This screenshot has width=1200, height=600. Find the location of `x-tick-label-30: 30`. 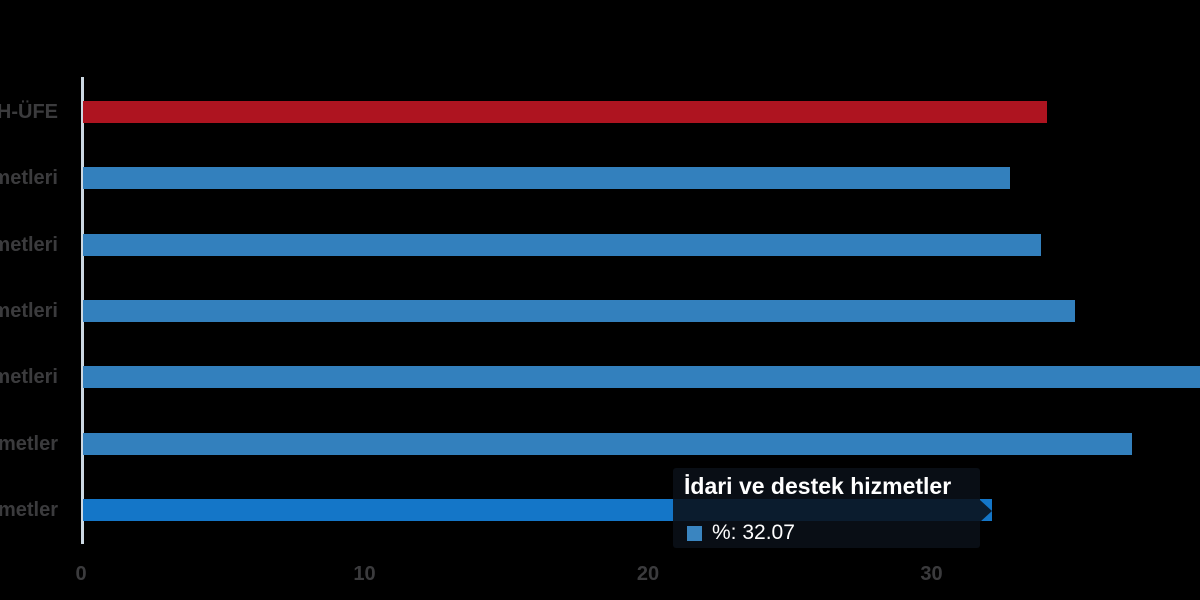

x-tick-label-30: 30 is located at coordinates (931, 574).